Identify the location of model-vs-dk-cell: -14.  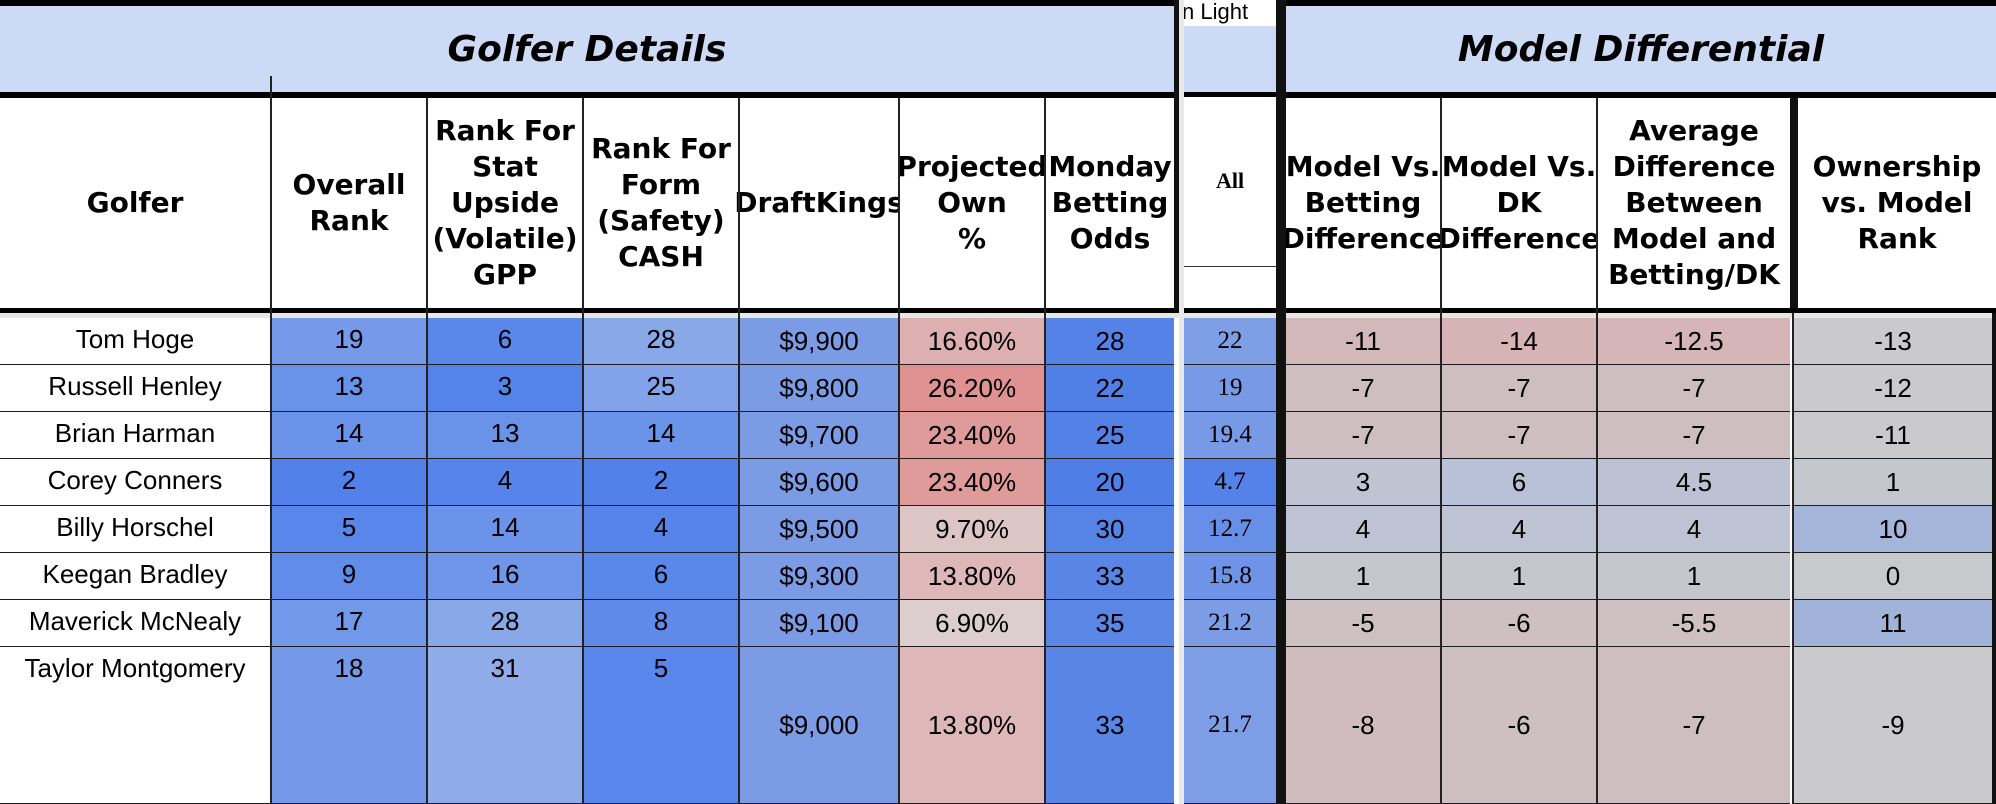
(1519, 341).